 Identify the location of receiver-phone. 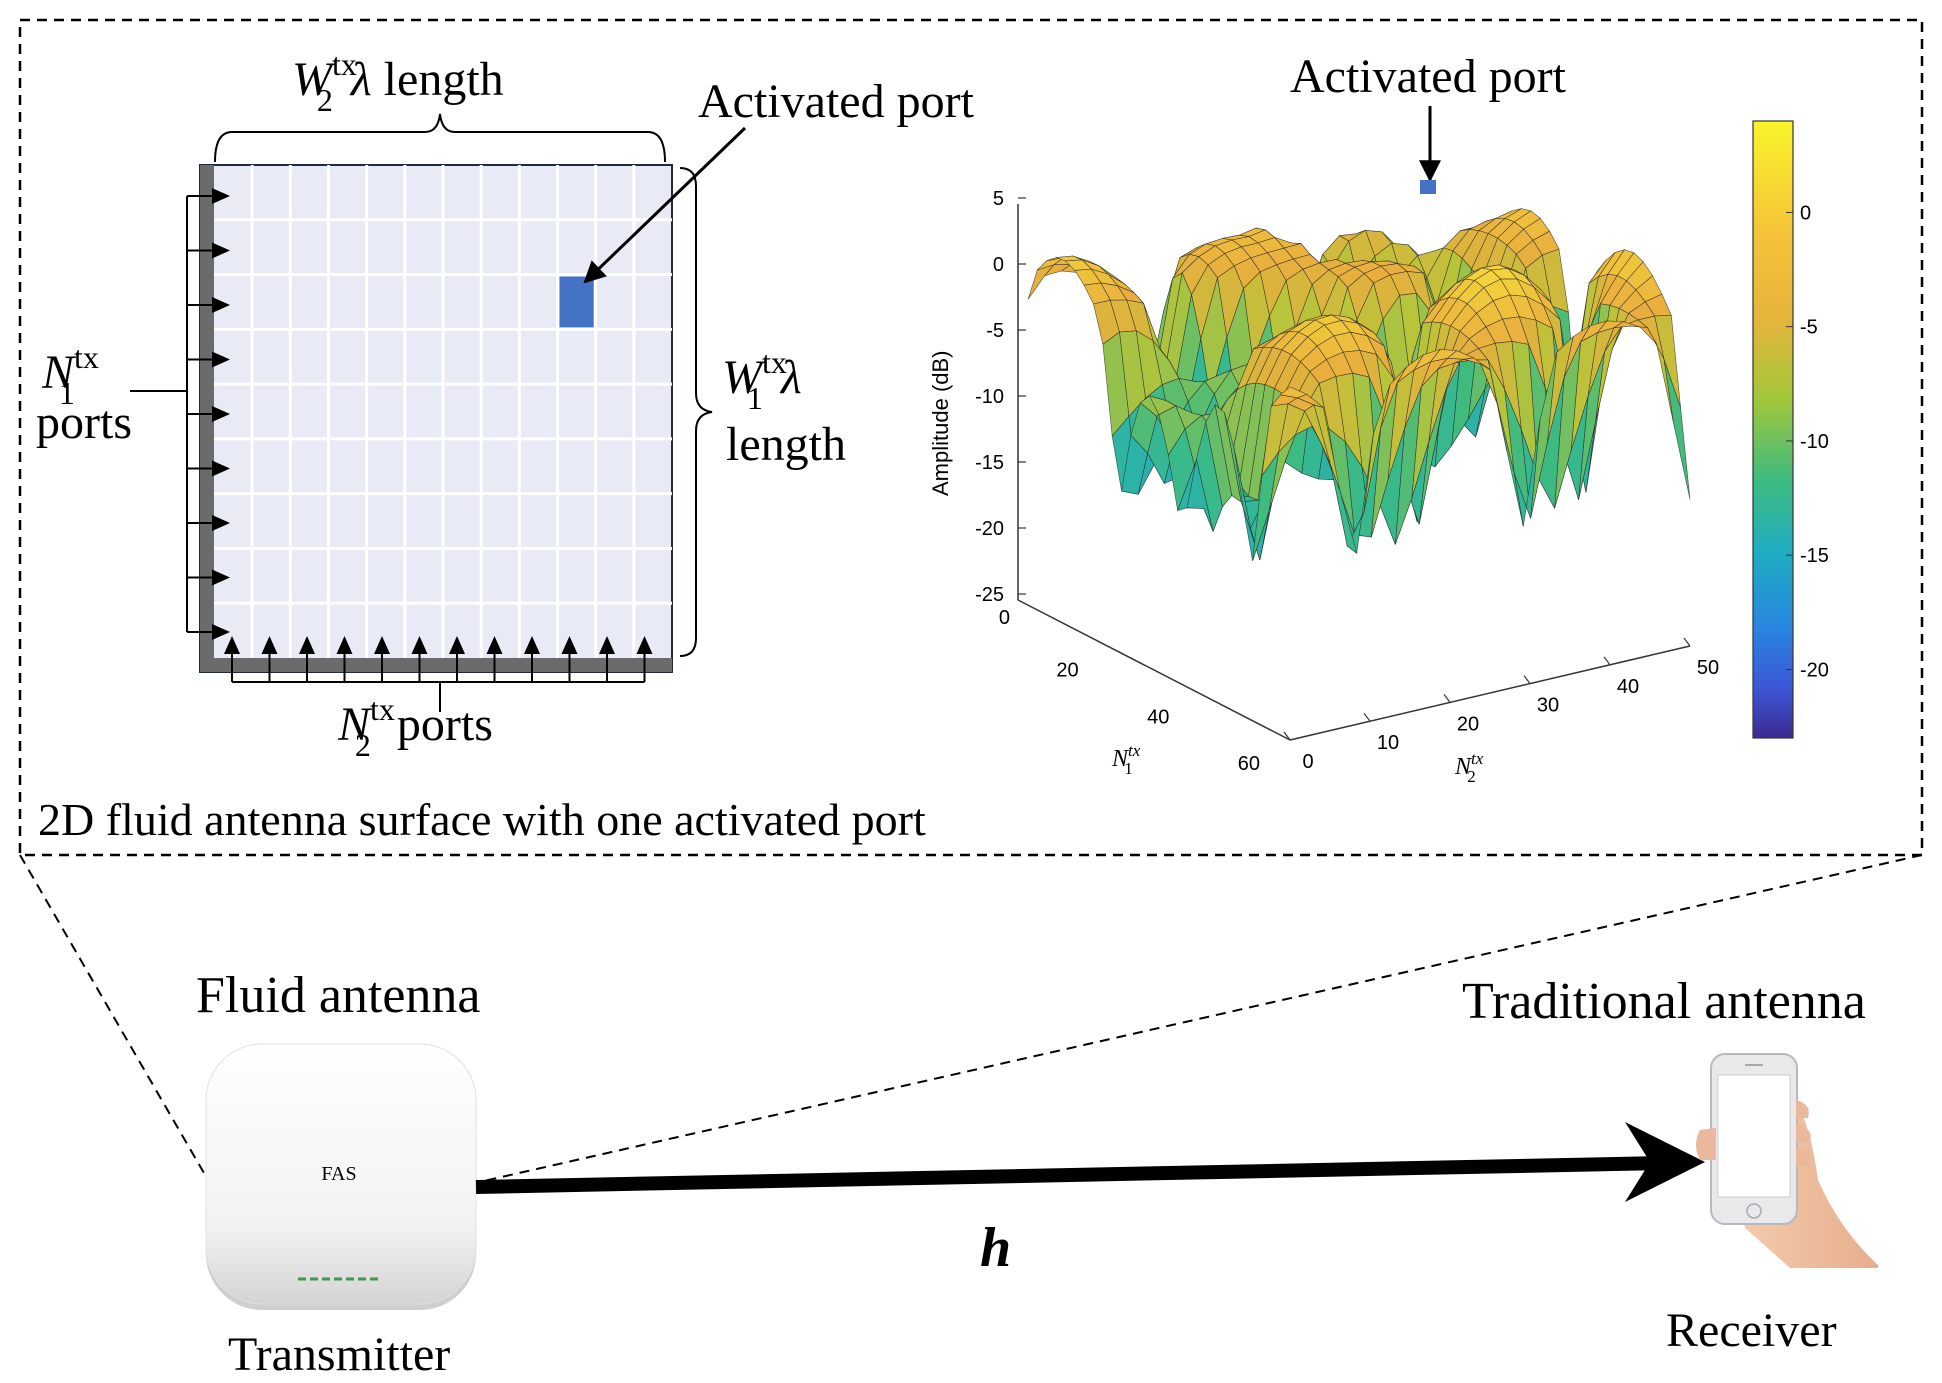
(1787, 1160).